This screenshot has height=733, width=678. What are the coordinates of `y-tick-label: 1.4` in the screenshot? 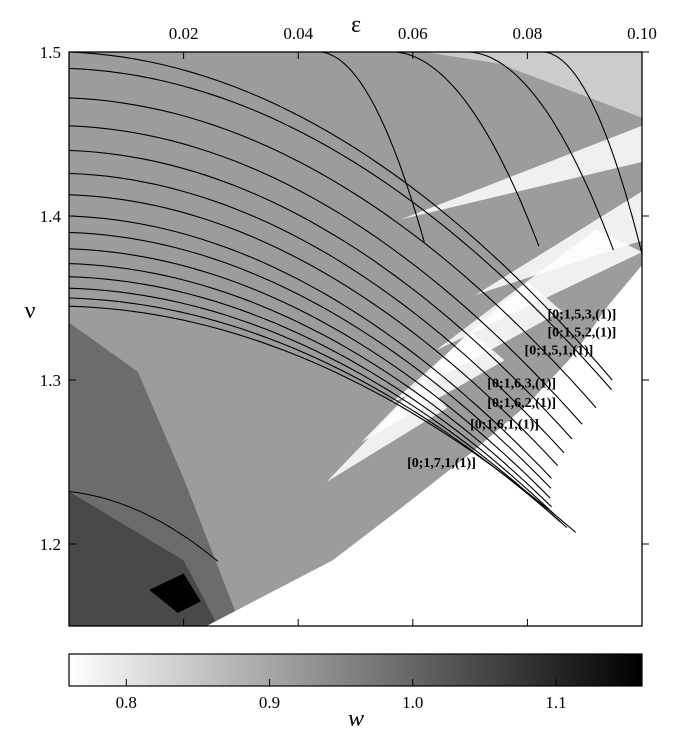 It's located at (51, 216).